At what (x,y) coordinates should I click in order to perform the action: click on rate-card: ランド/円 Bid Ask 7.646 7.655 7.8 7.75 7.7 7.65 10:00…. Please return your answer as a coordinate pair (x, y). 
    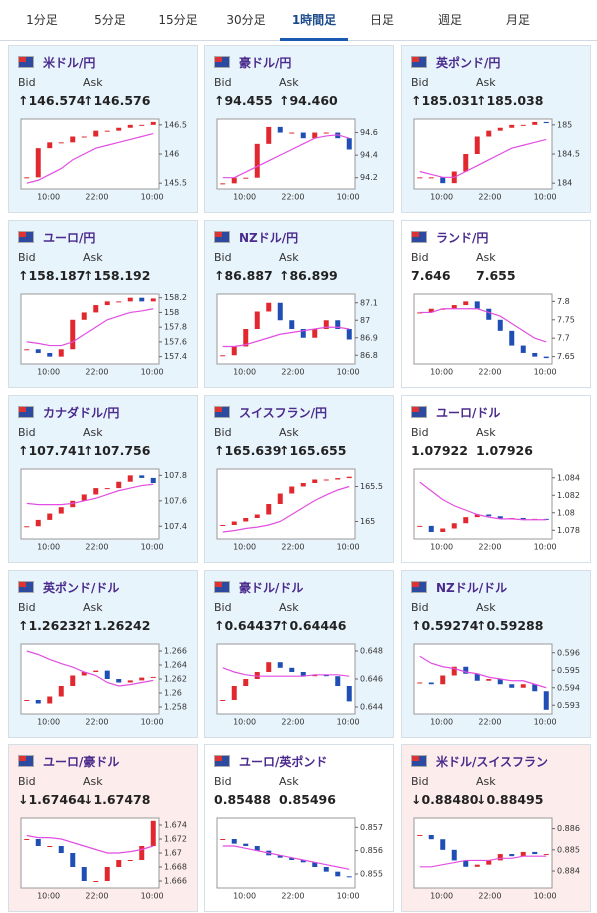
    Looking at the image, I should click on (496, 304).